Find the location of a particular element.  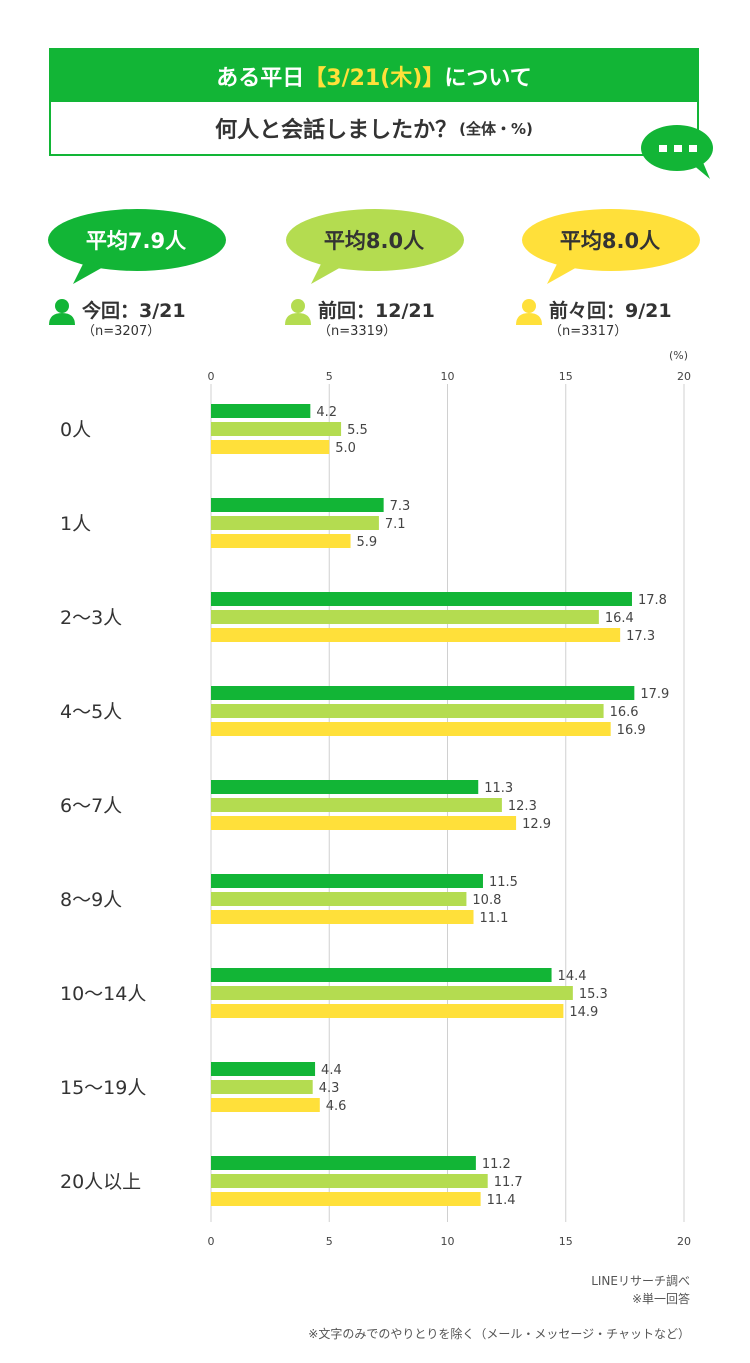

category-label: 8〜9人 is located at coordinates (91, 900).